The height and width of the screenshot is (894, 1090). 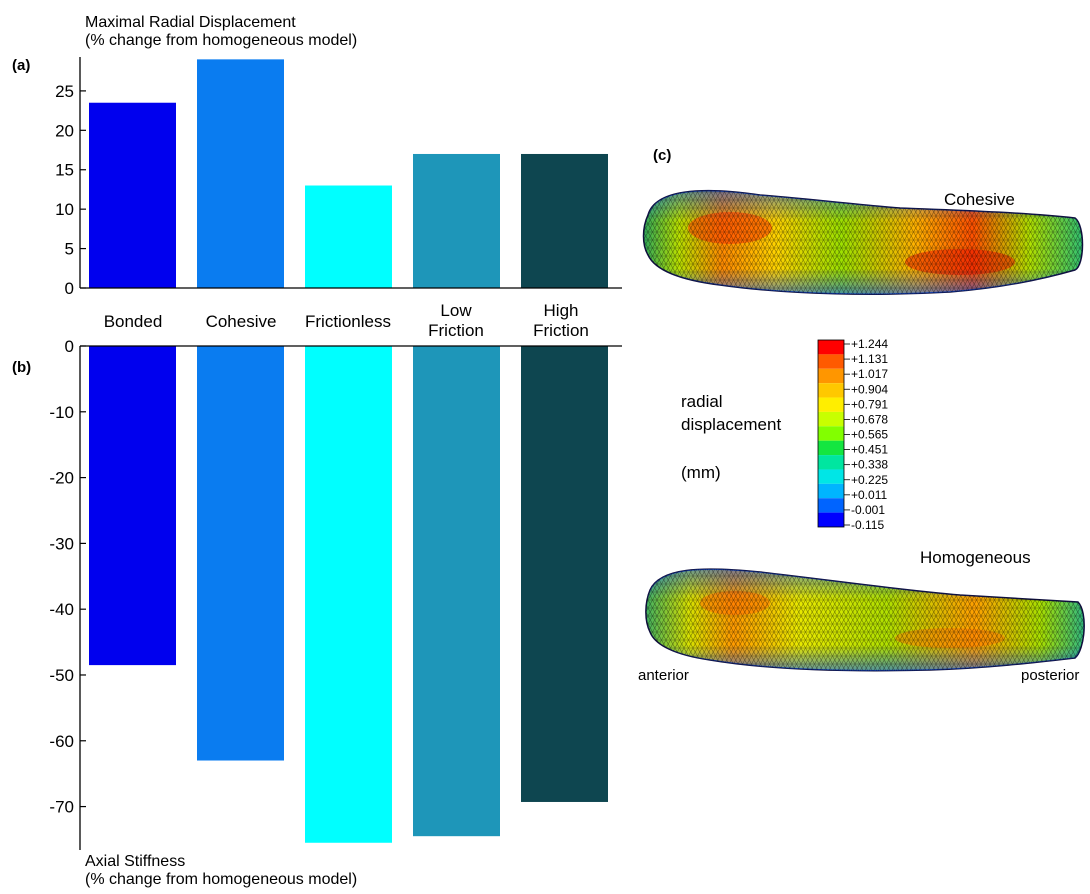 I want to click on y-tick-label: 10, so click(x=64, y=209).